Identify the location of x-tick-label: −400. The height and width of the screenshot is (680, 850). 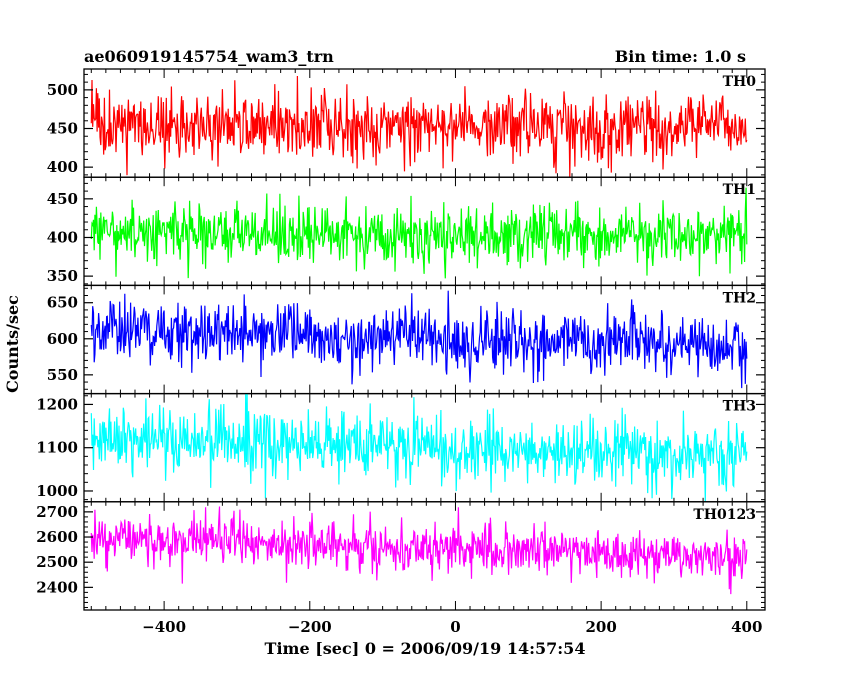
(164, 627).